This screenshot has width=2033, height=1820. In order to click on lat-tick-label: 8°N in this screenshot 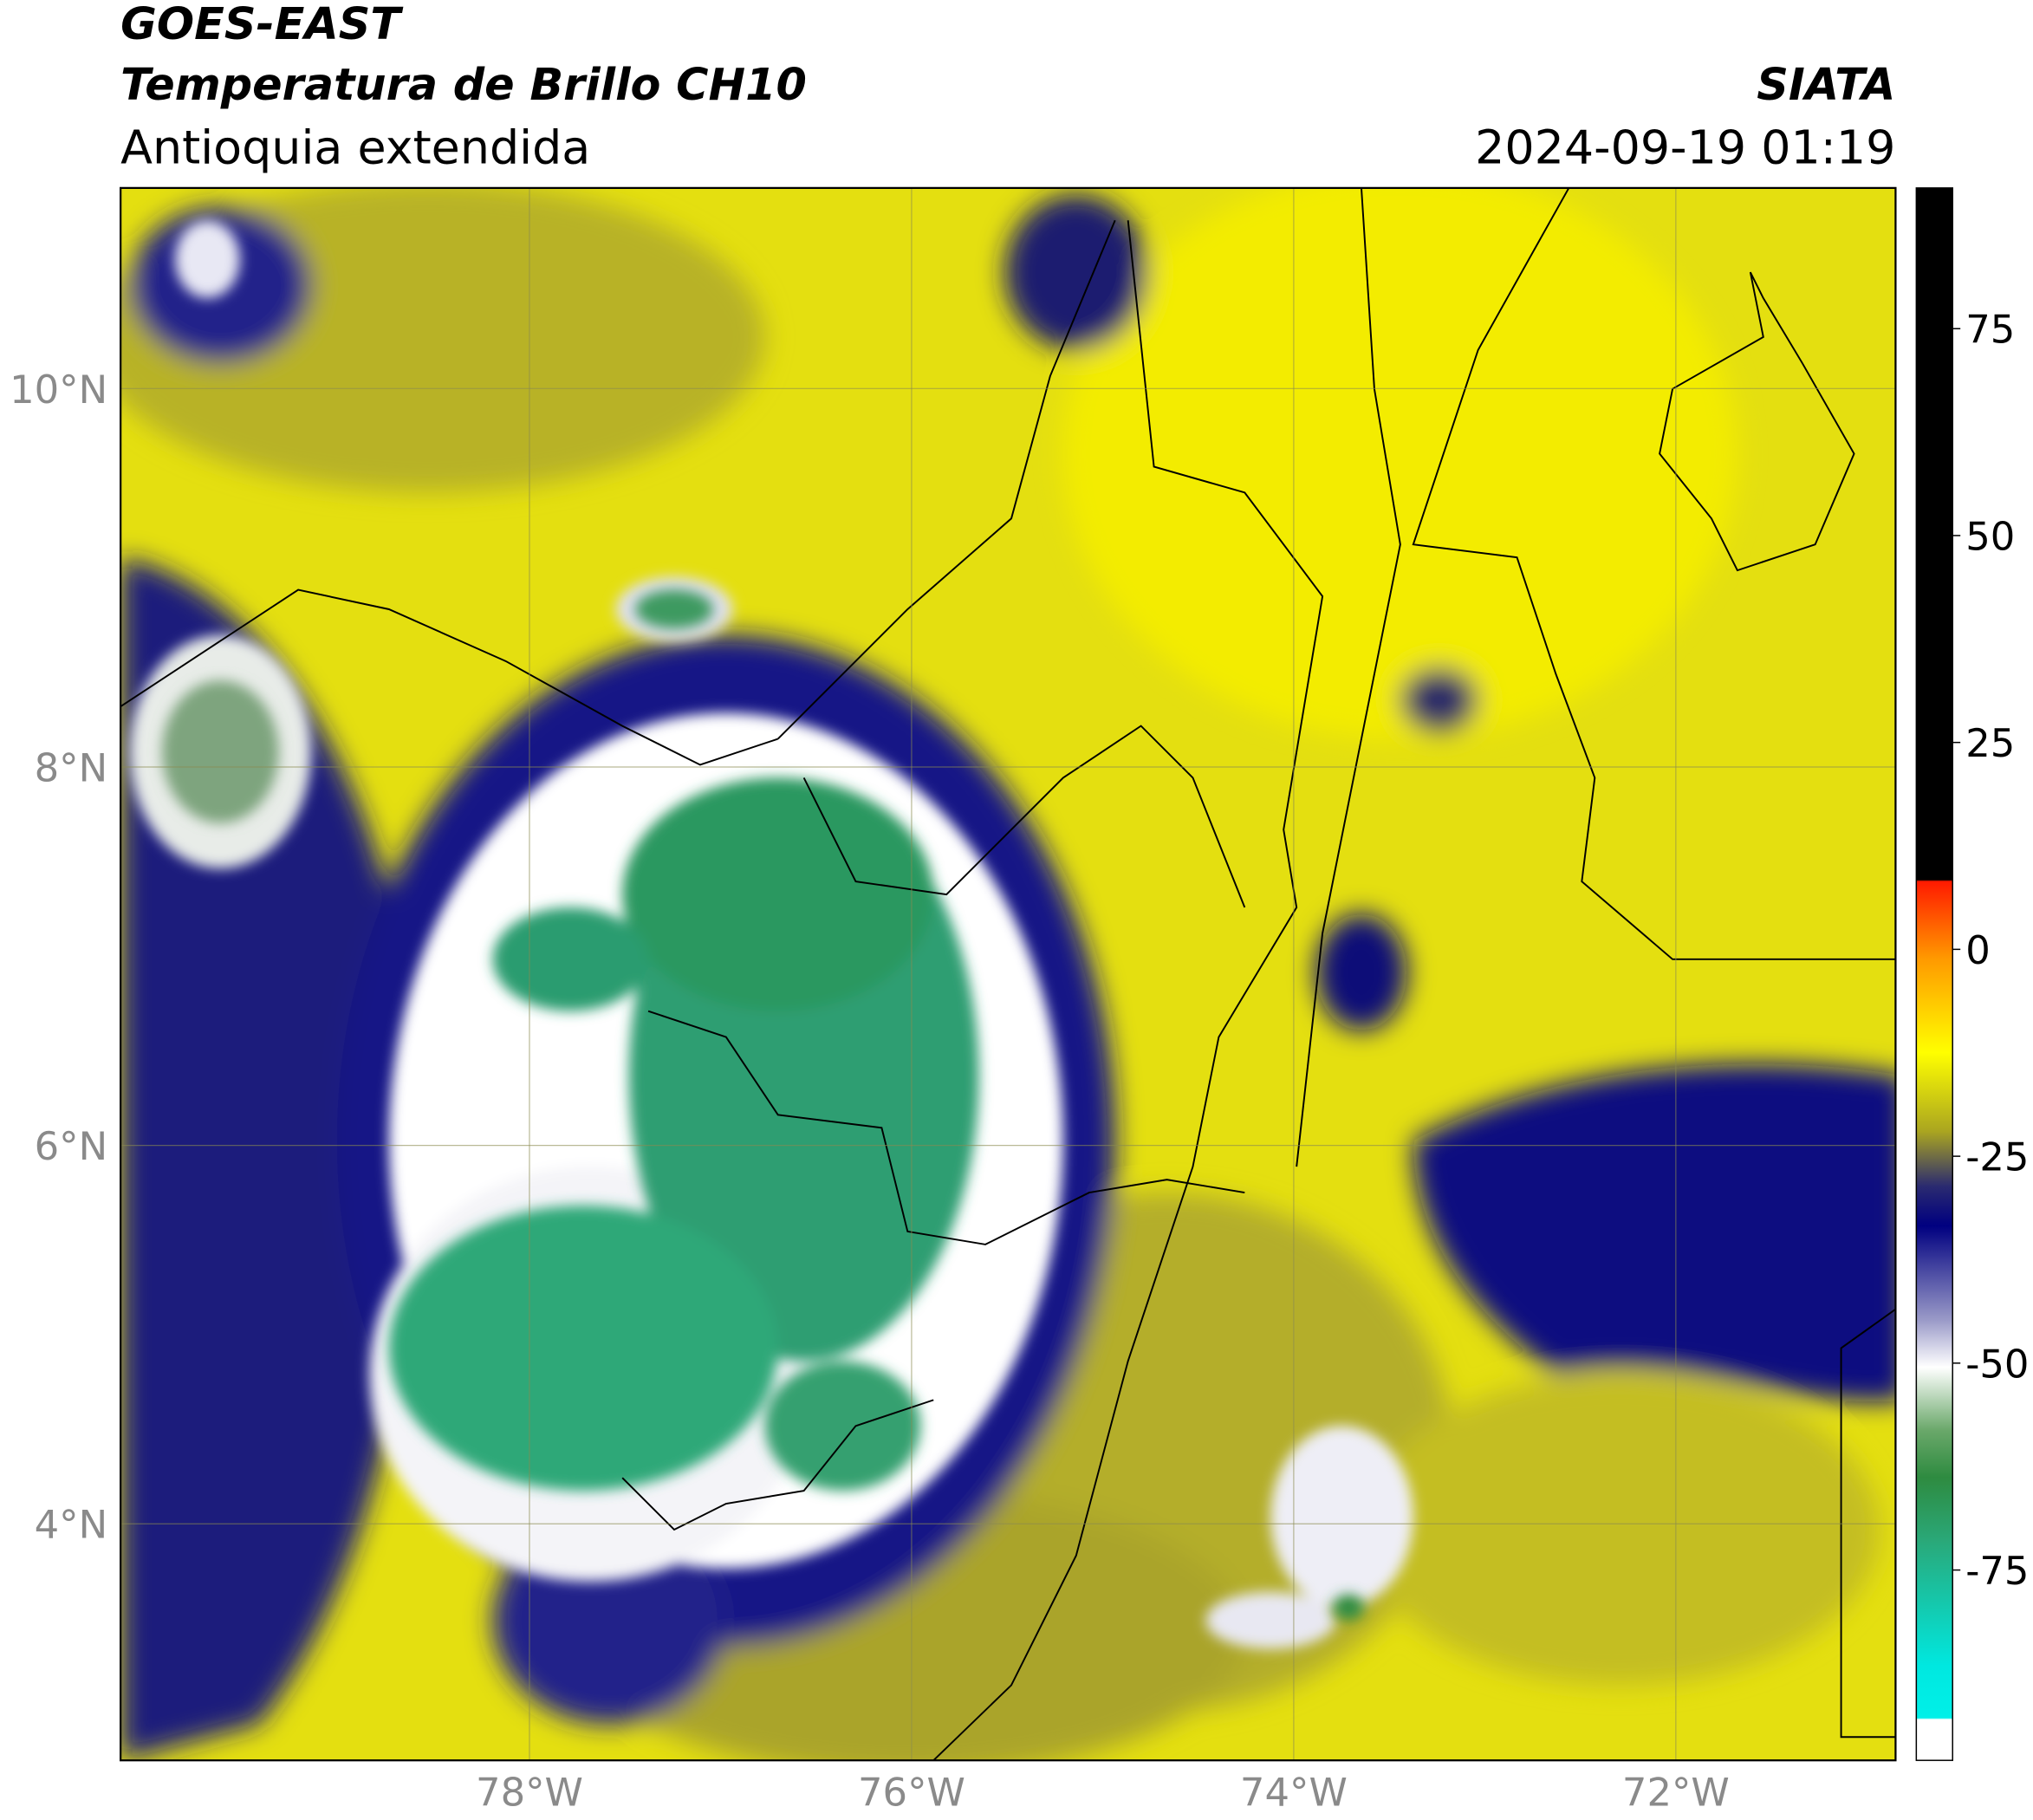, I will do `click(71, 767)`.